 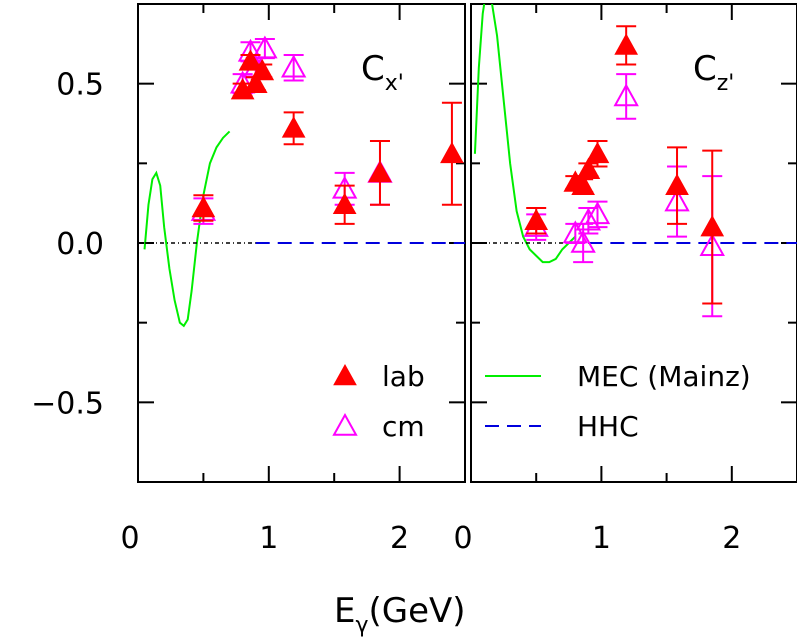 I want to click on x-axis-title: Eγ(GeV), so click(x=400, y=614).